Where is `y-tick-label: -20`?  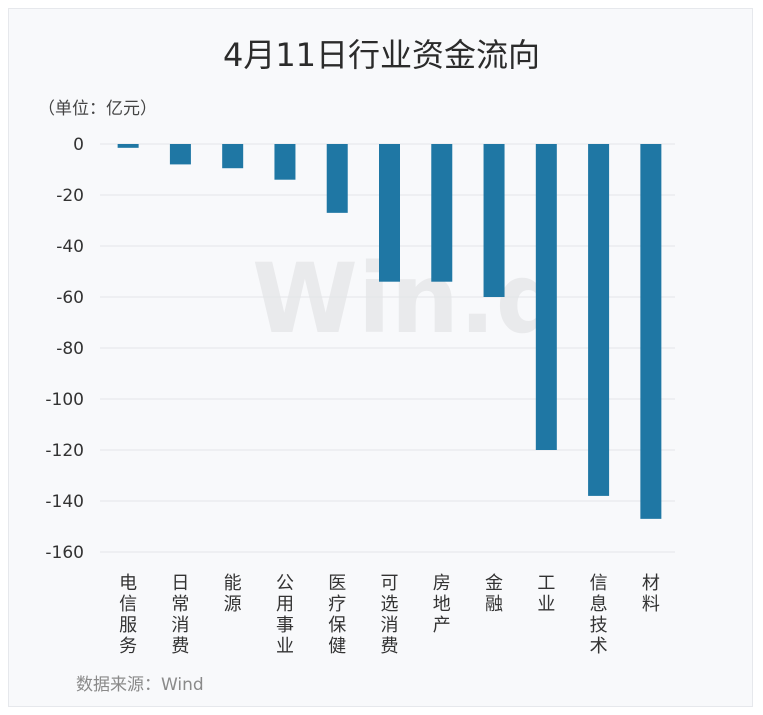 y-tick-label: -20 is located at coordinates (70, 196).